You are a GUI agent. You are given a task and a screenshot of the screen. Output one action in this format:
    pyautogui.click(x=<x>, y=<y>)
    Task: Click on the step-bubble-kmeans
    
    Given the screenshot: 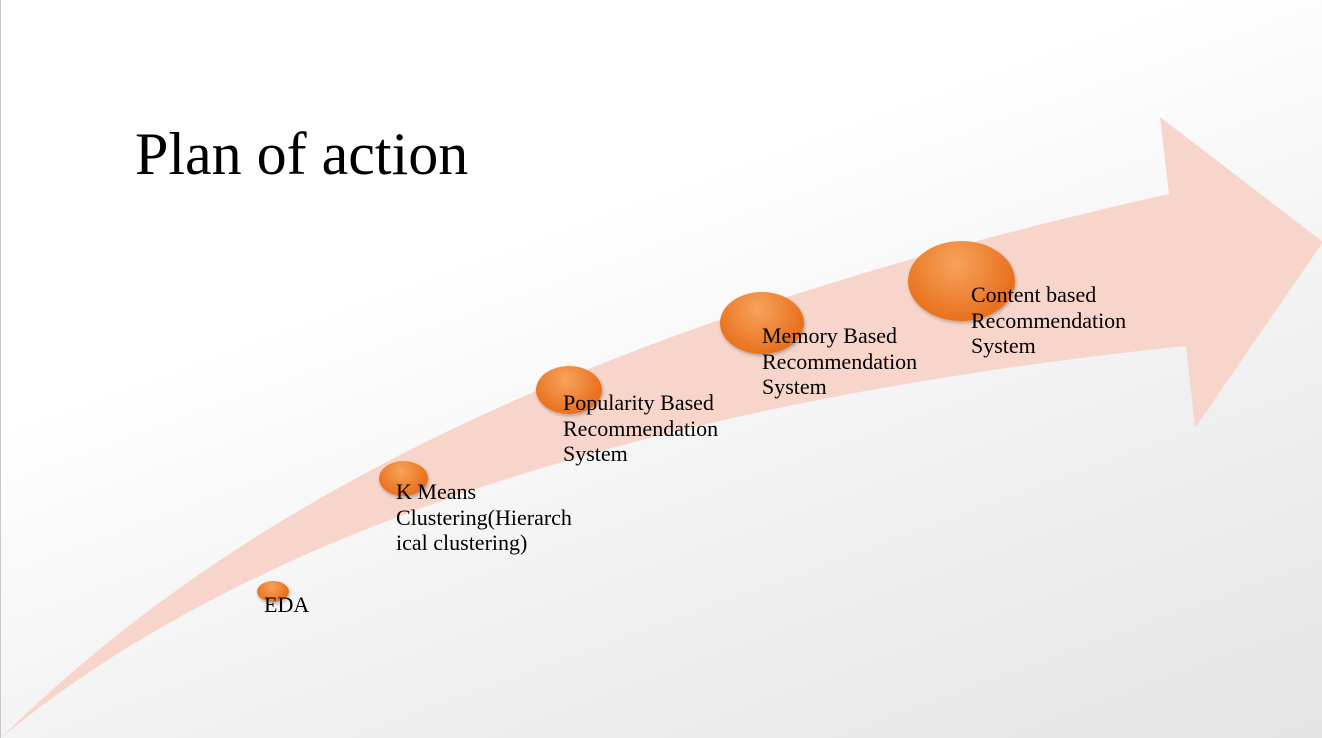 What is the action you would take?
    pyautogui.click(x=403, y=478)
    